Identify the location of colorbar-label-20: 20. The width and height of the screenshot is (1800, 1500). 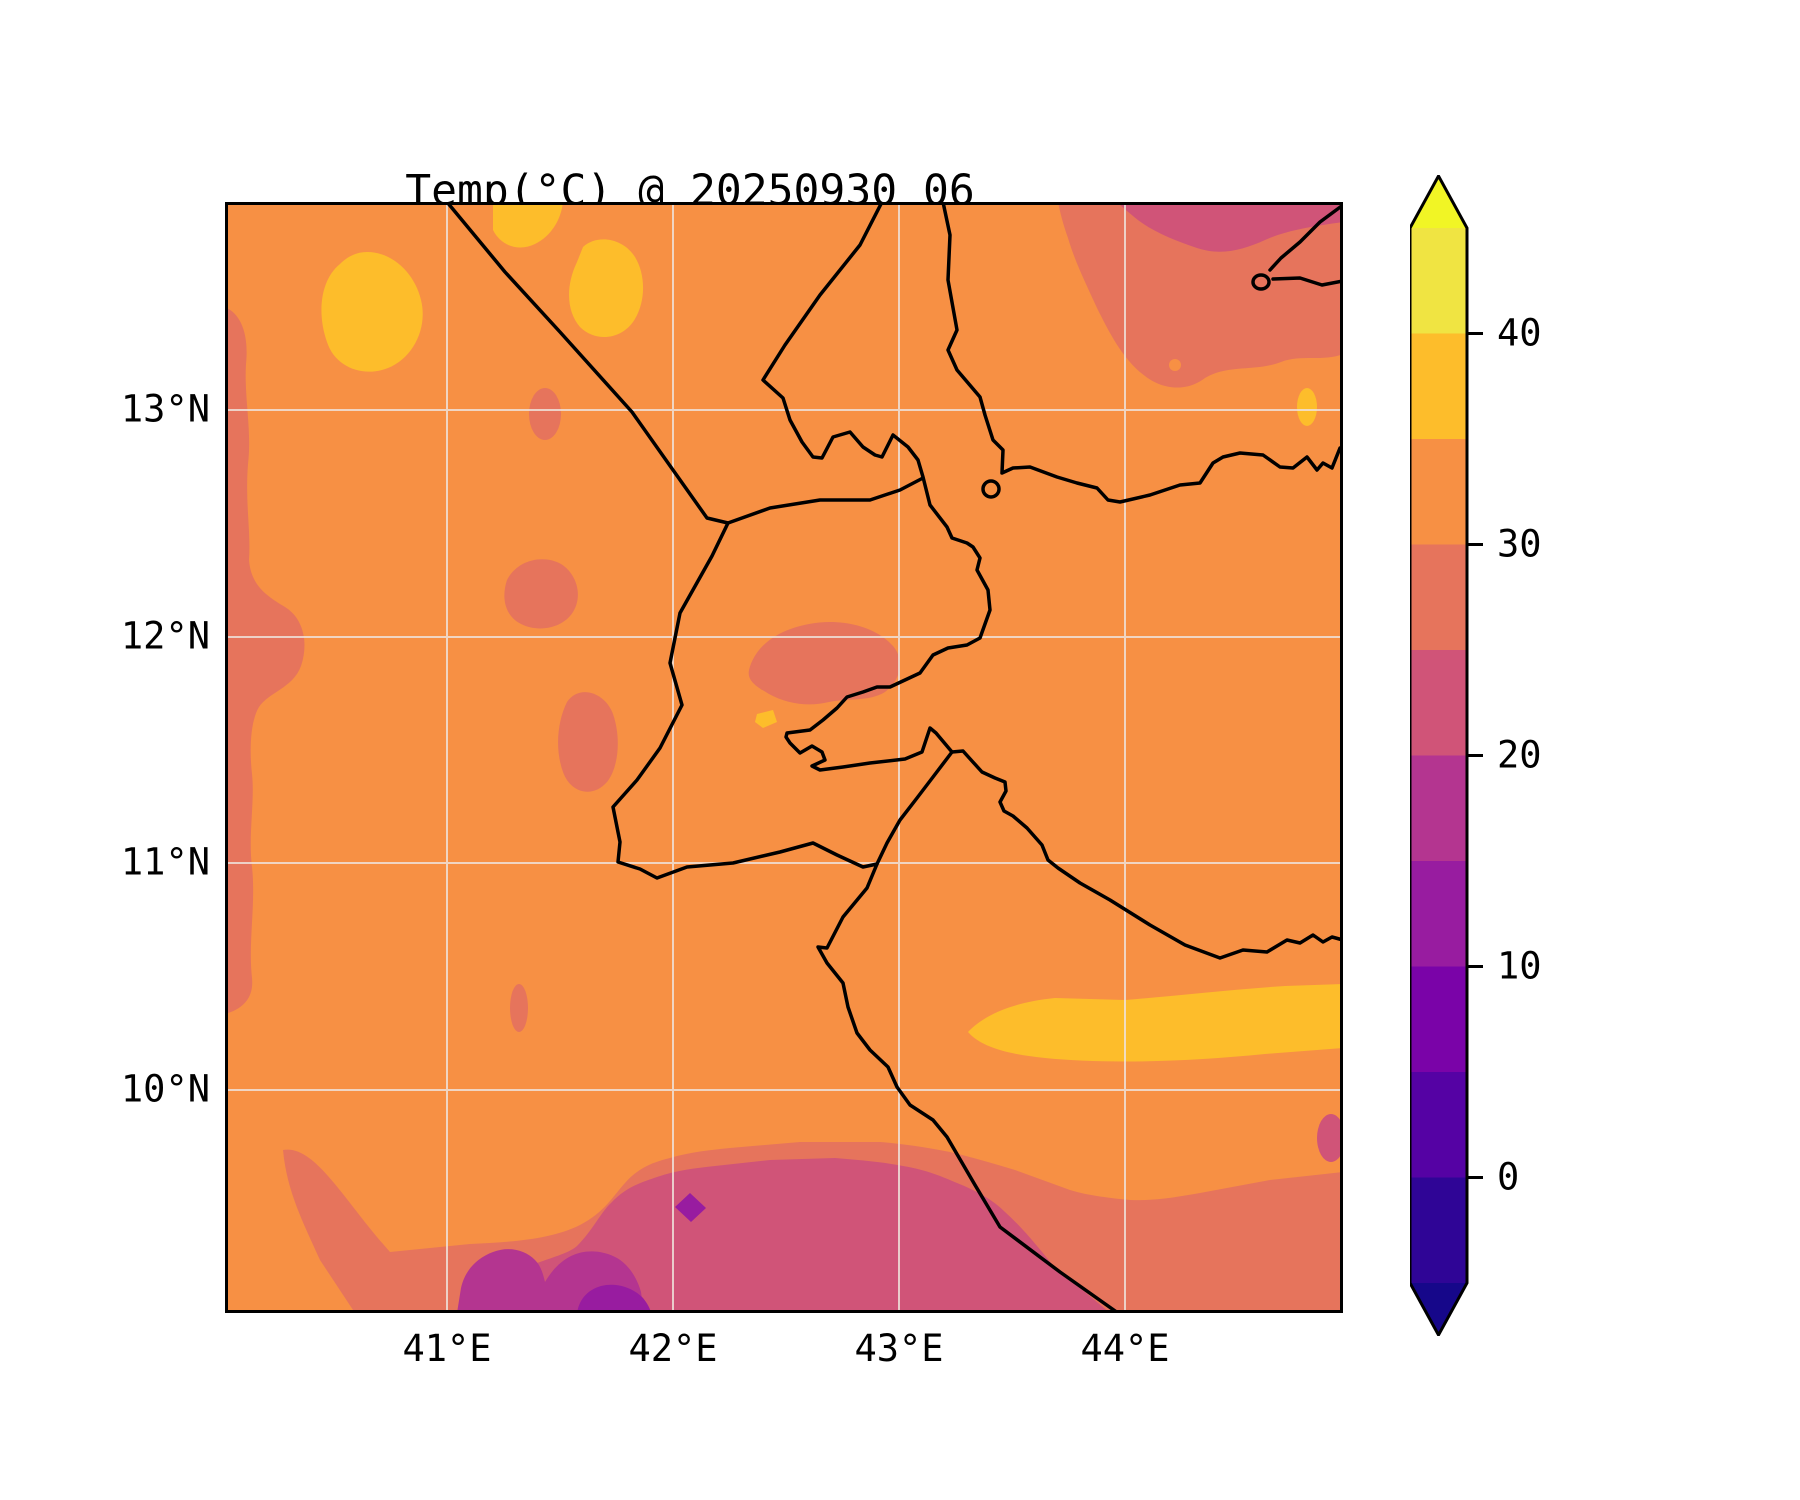
(1519, 755).